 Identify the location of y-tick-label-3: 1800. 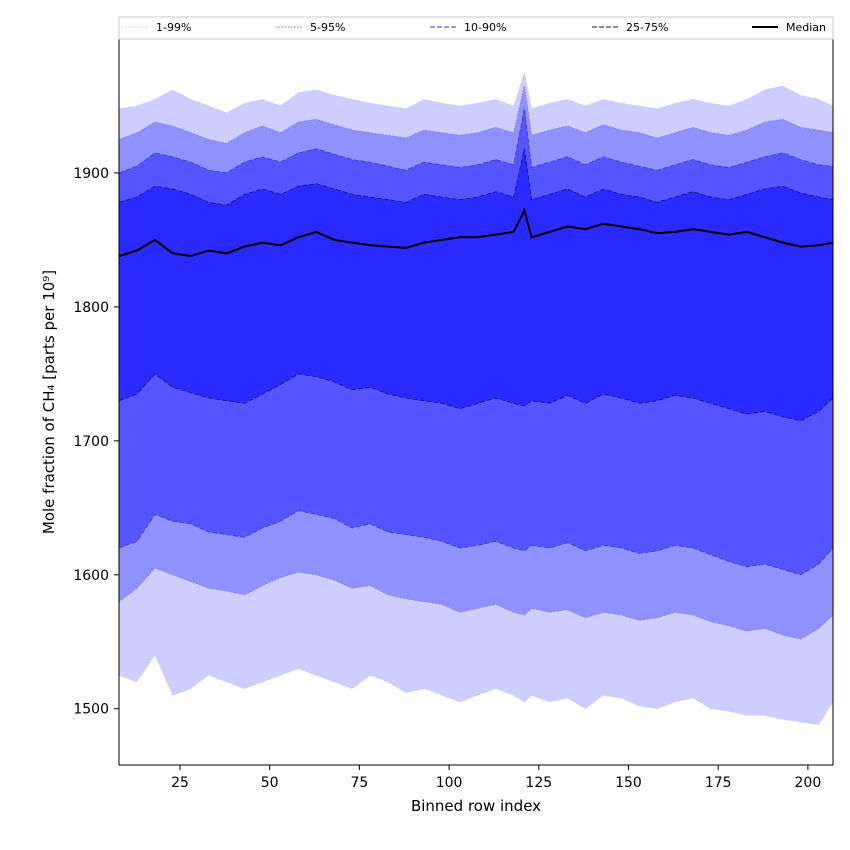
(91, 308).